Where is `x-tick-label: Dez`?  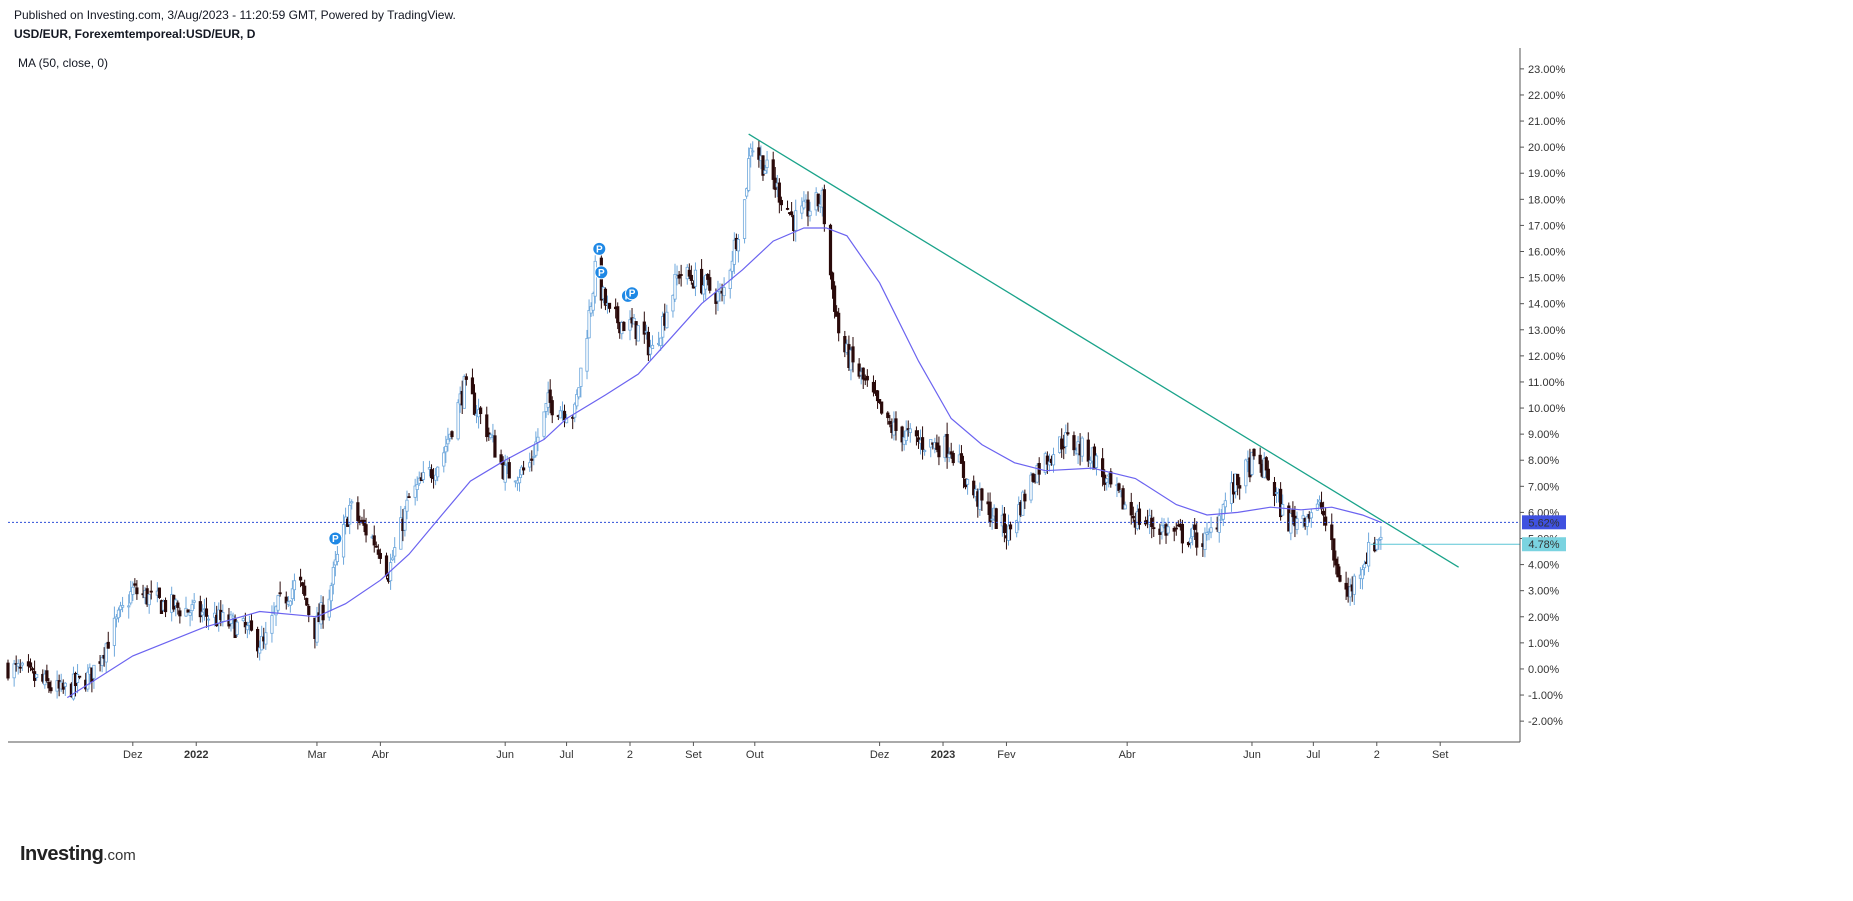
x-tick-label: Dez is located at coordinates (133, 755).